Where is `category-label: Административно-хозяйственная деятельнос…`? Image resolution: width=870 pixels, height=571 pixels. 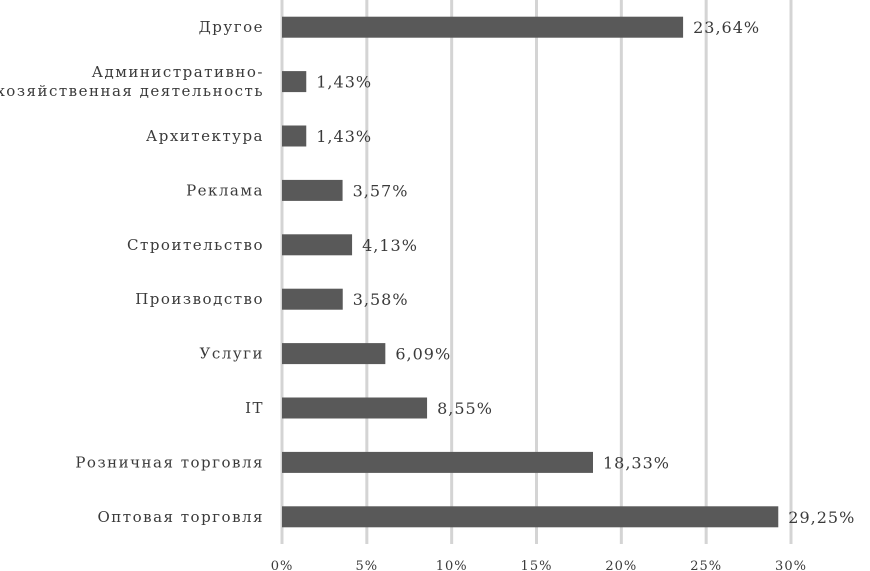
category-label: Административно-хозяйственная деятельнос… is located at coordinates (132, 81).